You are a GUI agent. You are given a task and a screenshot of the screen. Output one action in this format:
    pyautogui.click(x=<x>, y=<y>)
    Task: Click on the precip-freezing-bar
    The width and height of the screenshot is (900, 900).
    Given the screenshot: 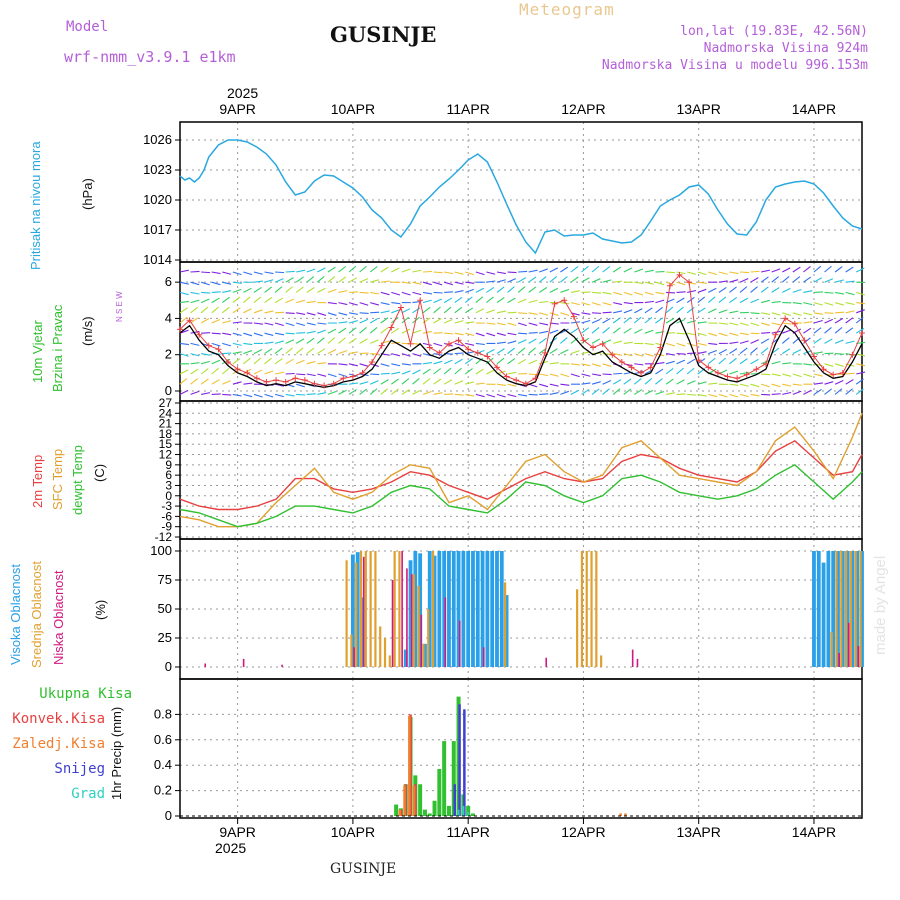 What is the action you would take?
    pyautogui.click(x=620, y=814)
    